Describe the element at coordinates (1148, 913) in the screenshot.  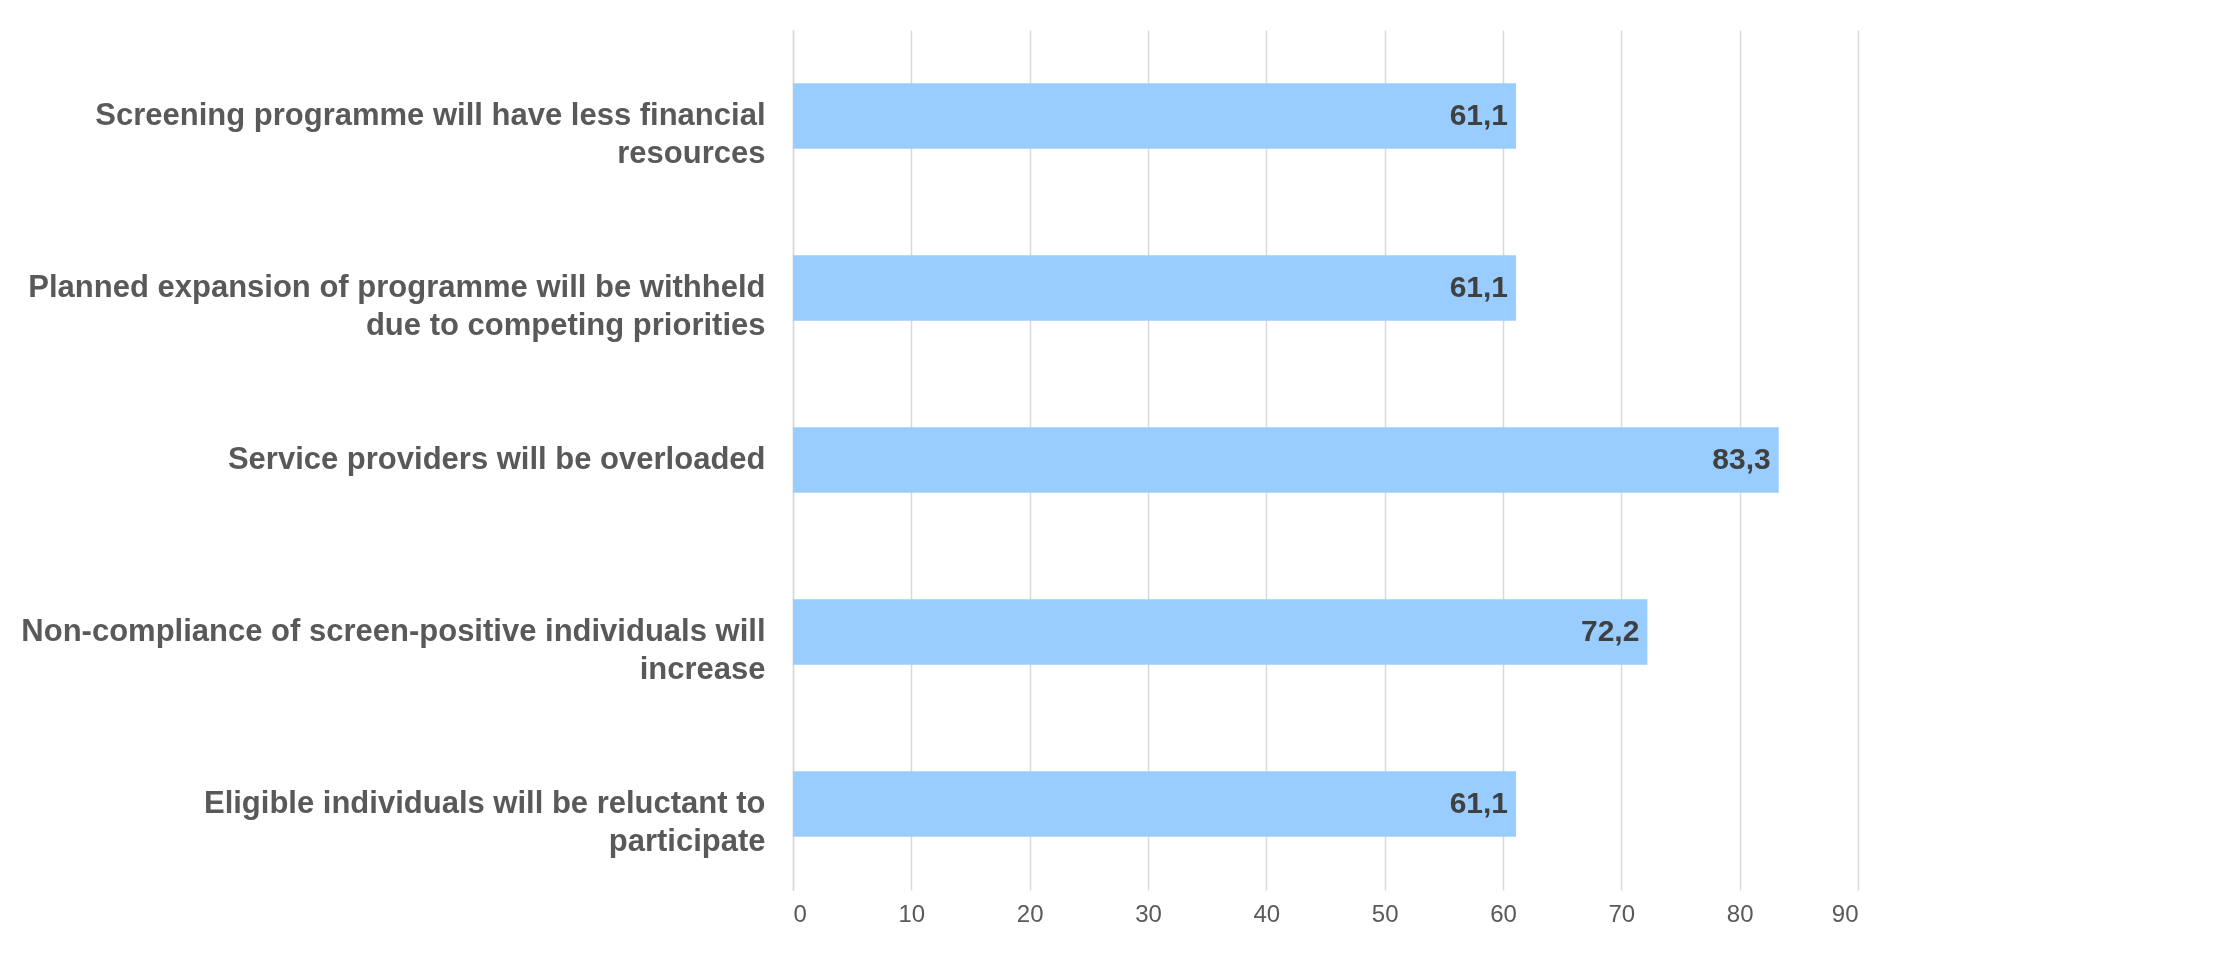
I see `x-tick-label: 30` at that location.